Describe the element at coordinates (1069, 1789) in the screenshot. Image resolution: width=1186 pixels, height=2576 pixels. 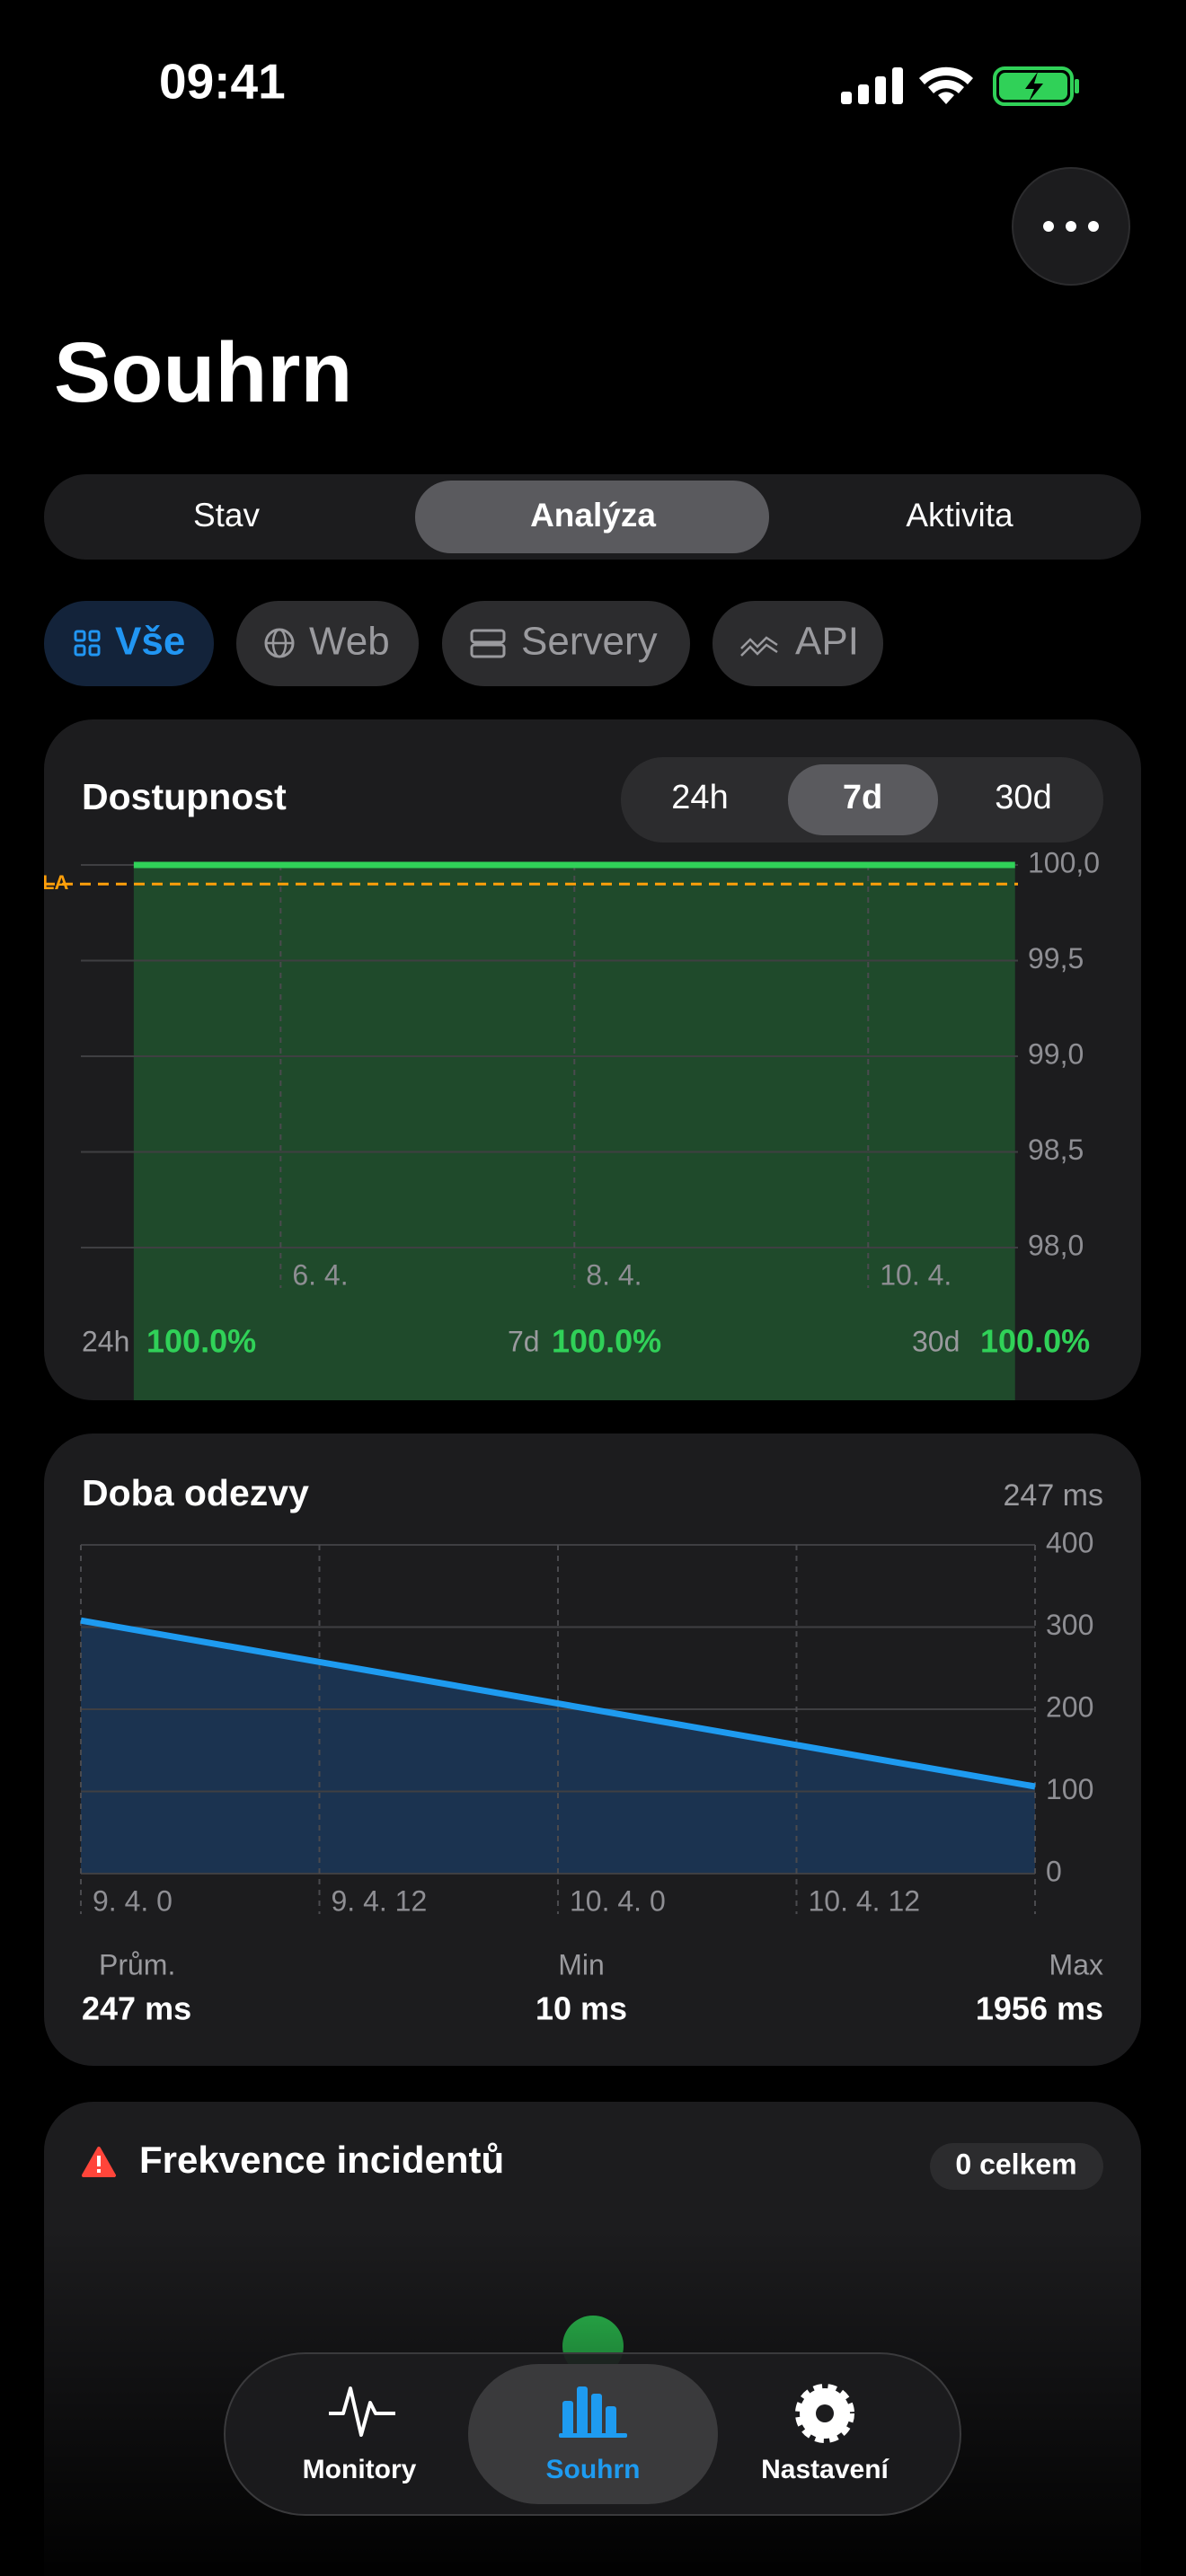
I see `y-tick-label: 100` at that location.